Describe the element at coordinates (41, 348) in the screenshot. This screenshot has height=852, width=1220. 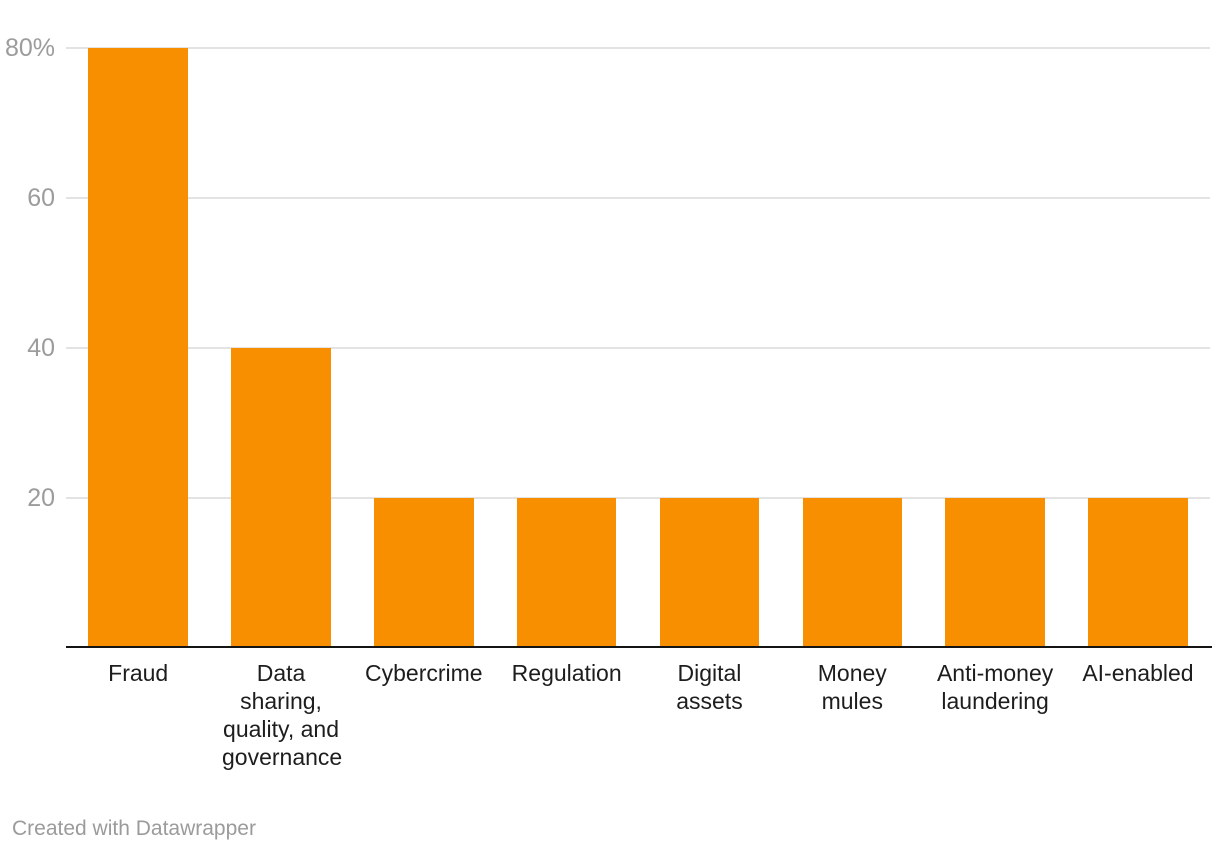
I see `y-axis-tick-label: 40` at that location.